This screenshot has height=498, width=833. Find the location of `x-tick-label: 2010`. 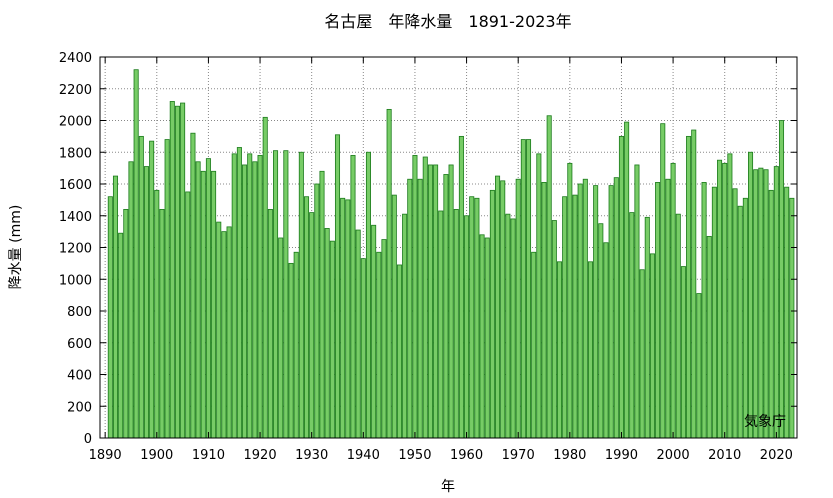

x-tick-label: 2010 is located at coordinates (724, 455).